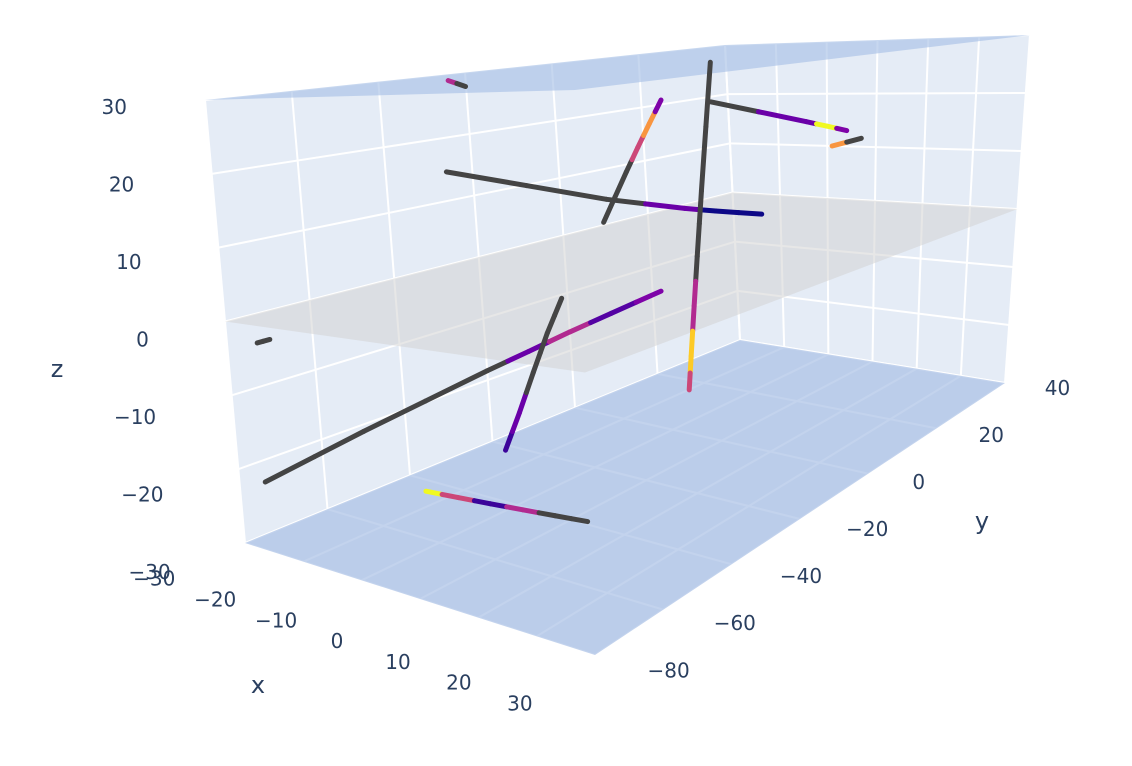 This screenshot has height=766, width=1132. What do you see at coordinates (135, 417) in the screenshot?
I see `z-tick-label: −10` at bounding box center [135, 417].